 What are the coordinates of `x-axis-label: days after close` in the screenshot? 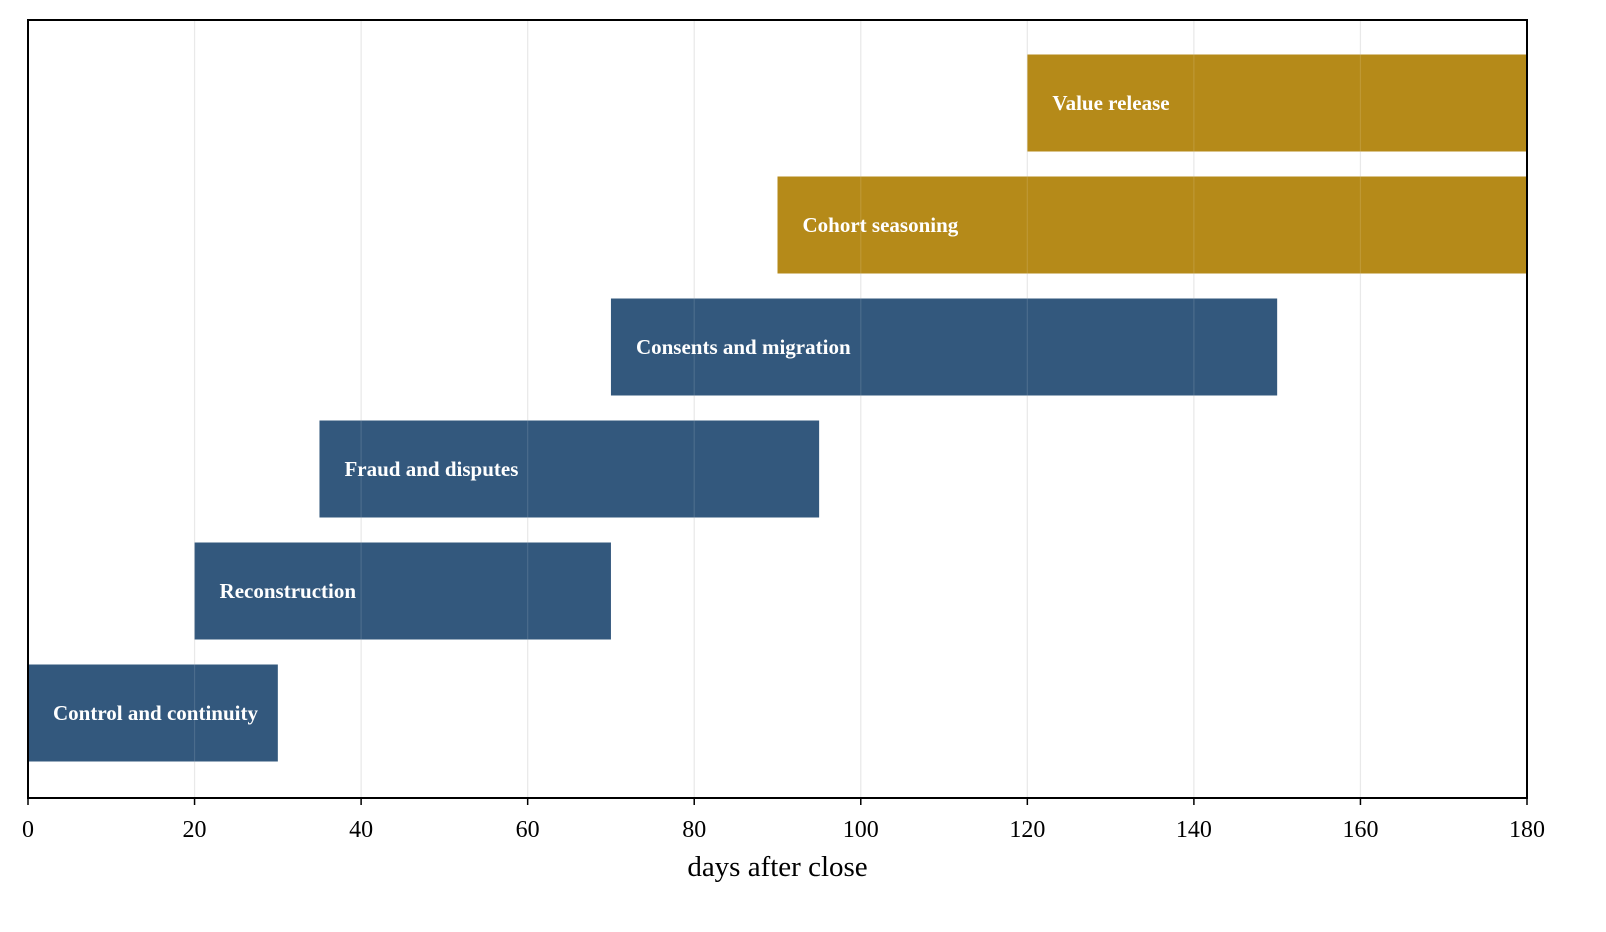 It's located at (777, 867).